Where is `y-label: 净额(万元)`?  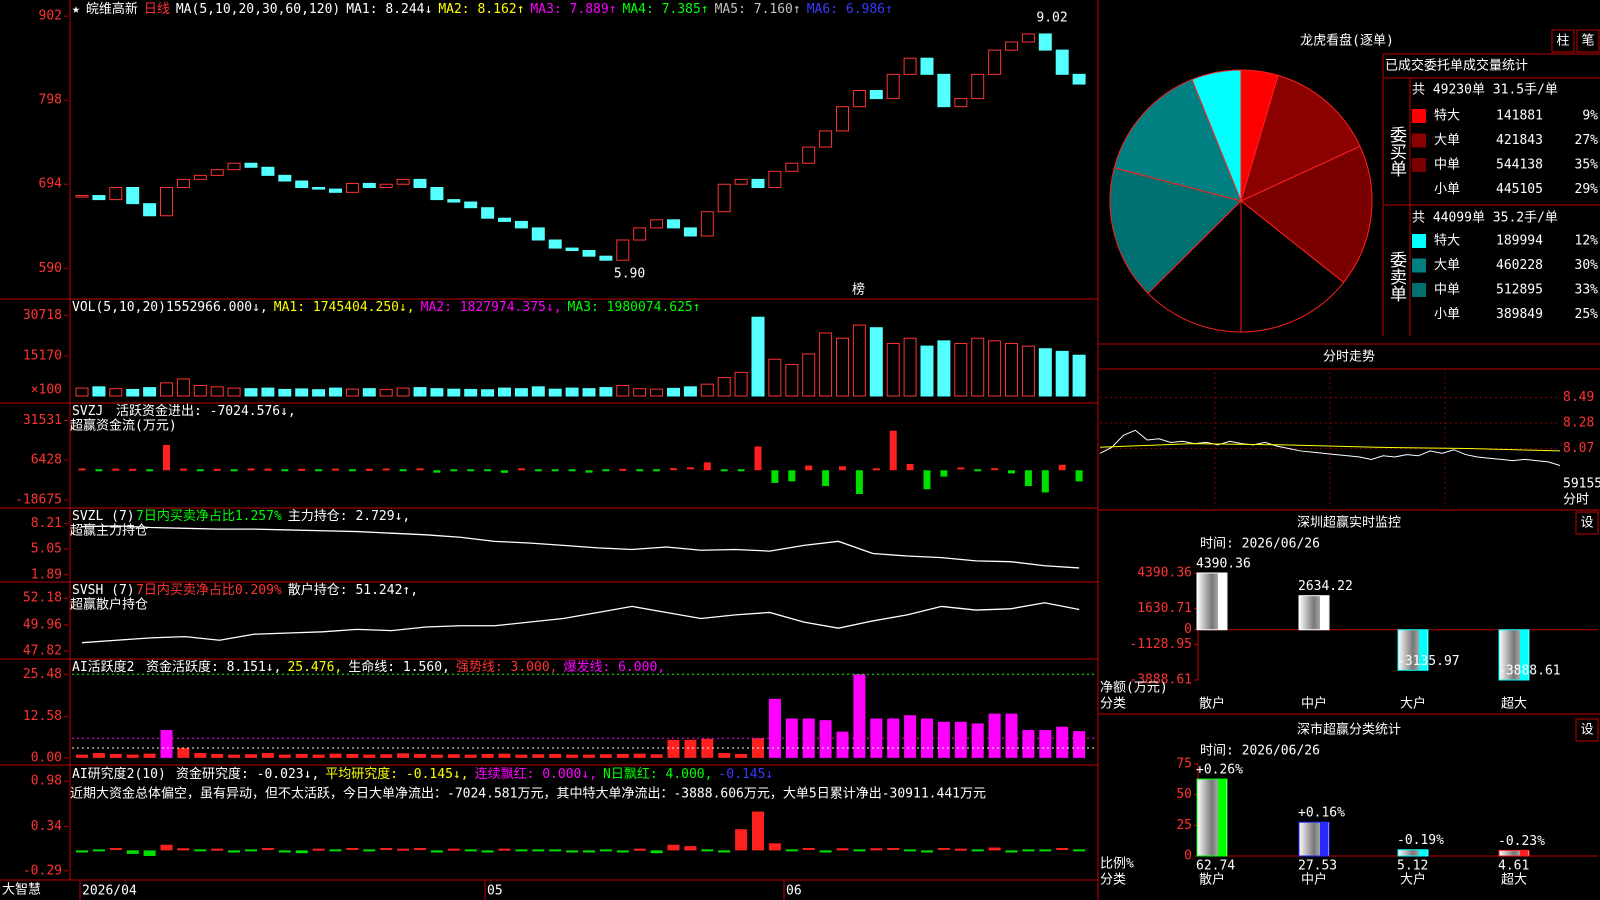 y-label: 净额(万元) is located at coordinates (1134, 688).